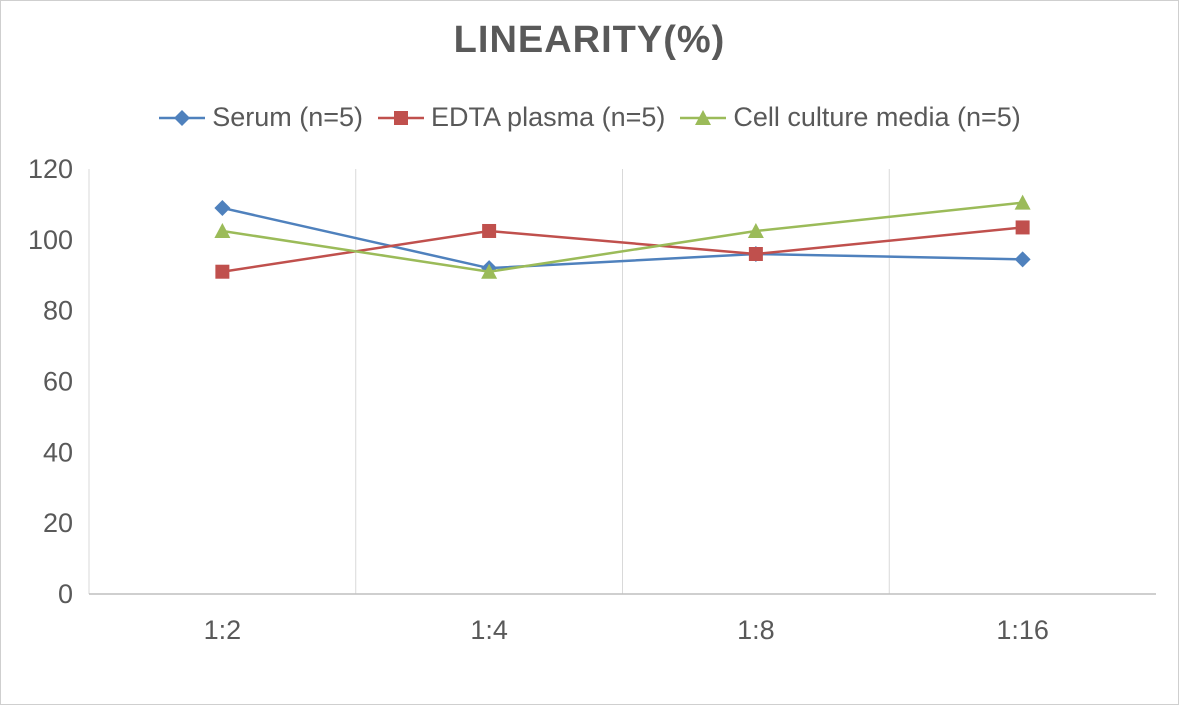 Image resolution: width=1179 pixels, height=705 pixels. Describe the element at coordinates (182, 117) in the screenshot. I see `diamond-marker-icon` at that location.